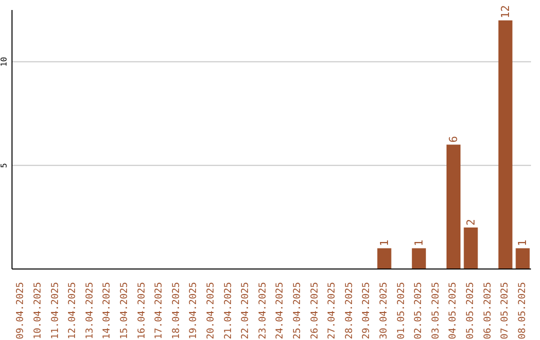  I want to click on x-tick-label: 21.04.2025, so click(228, 311).